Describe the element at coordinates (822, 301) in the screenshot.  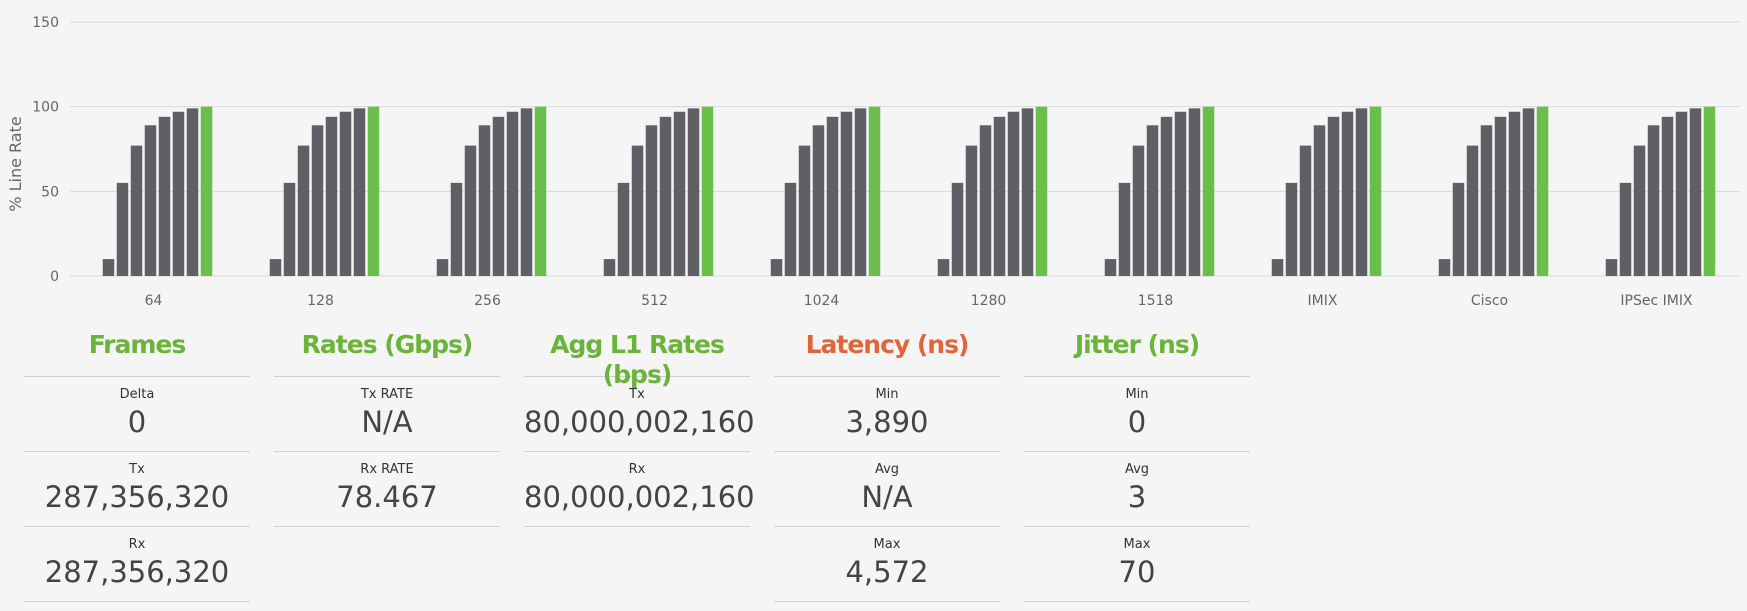
I see `x-category-label: 1024` at that location.